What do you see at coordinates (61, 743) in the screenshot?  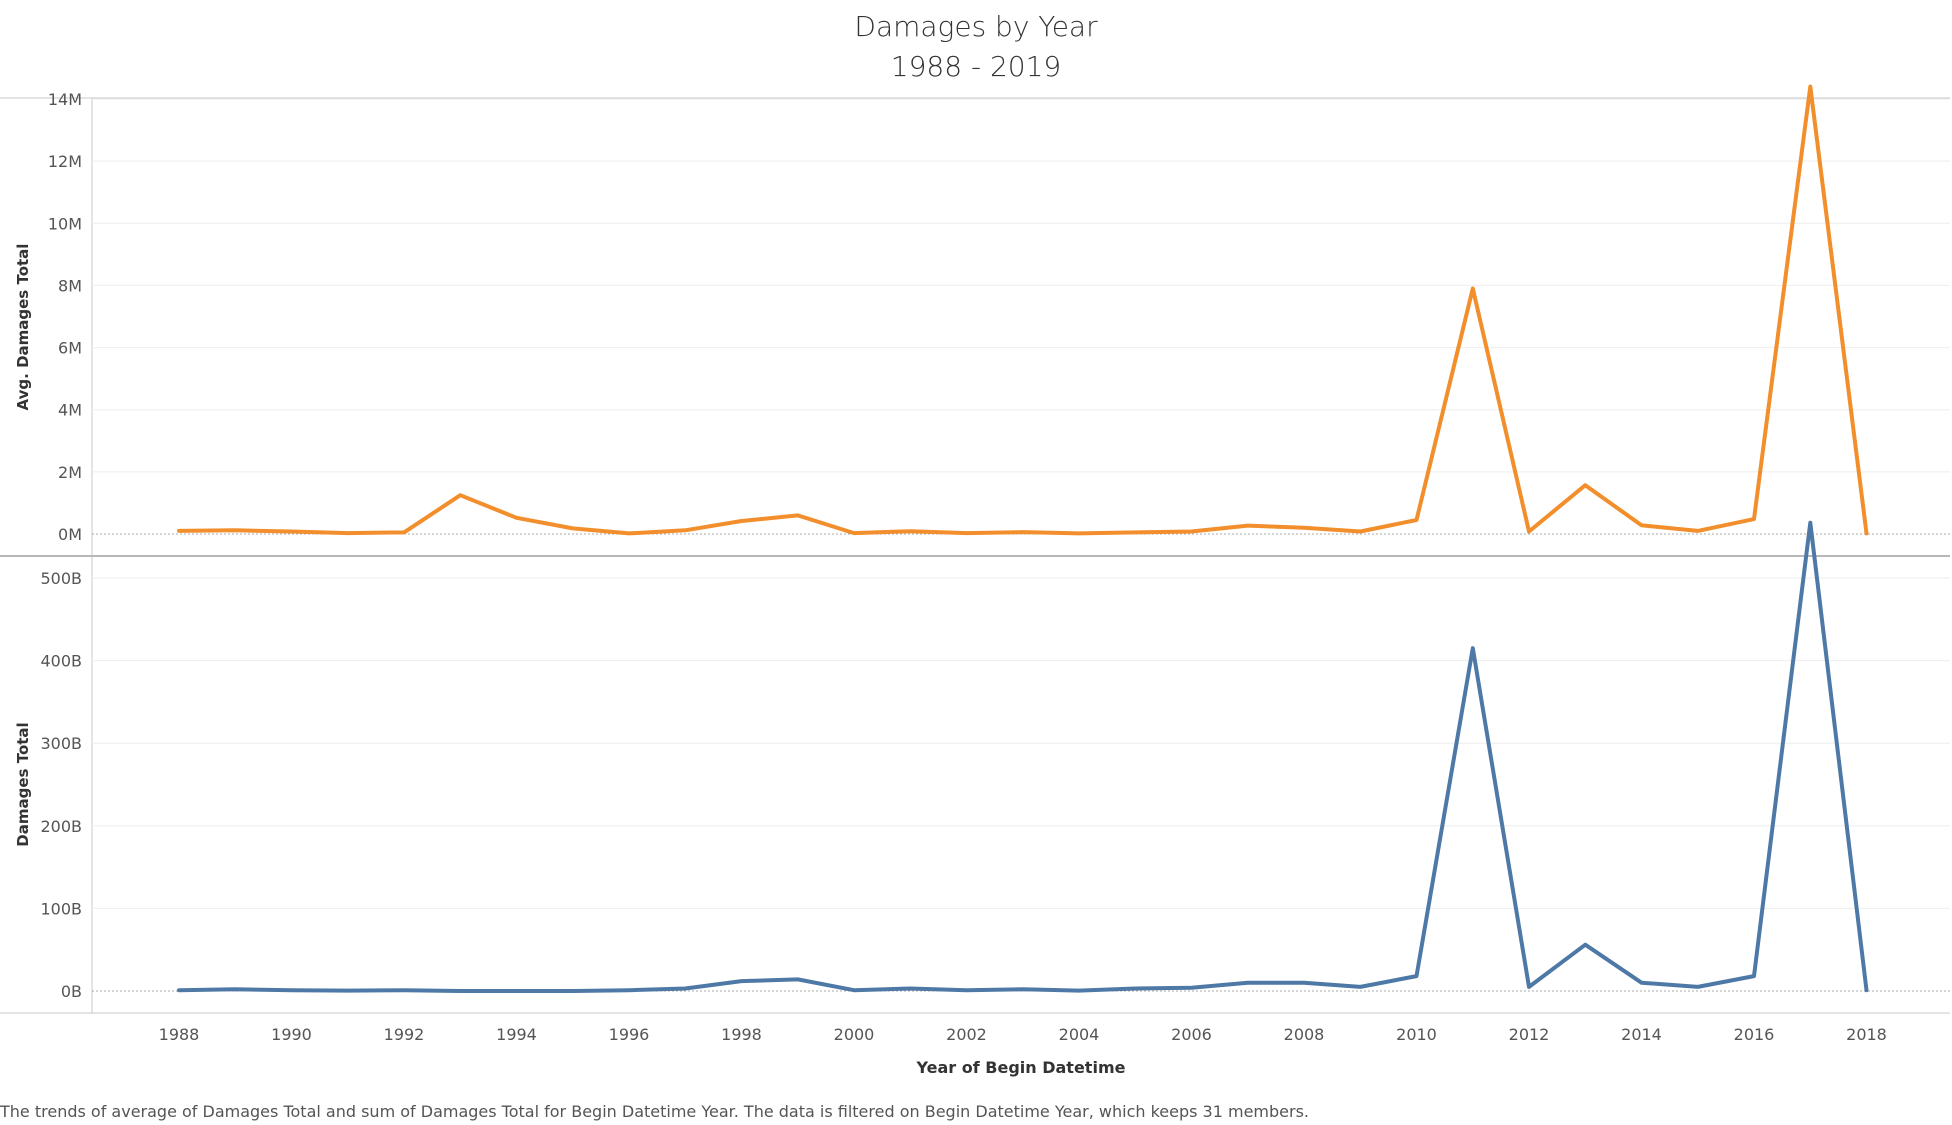 I see `y-tick-label: 300B` at bounding box center [61, 743].